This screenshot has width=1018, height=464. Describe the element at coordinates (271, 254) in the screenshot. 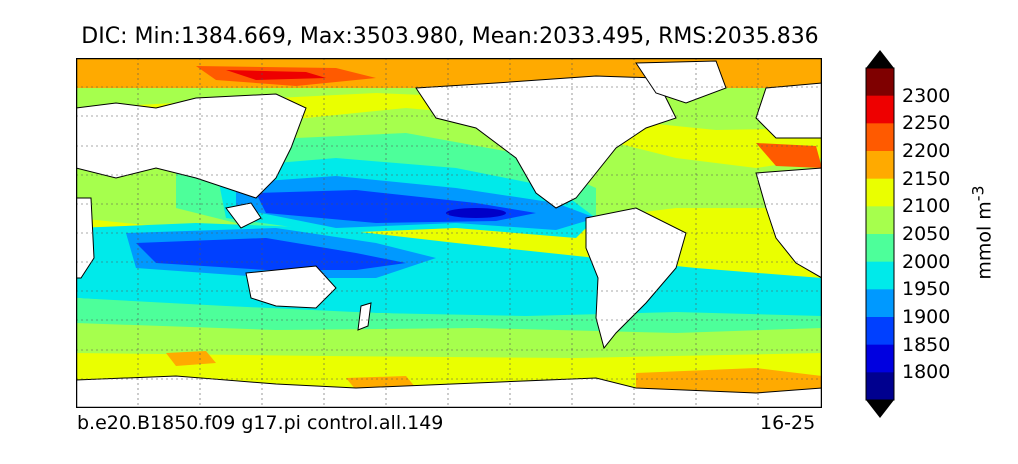

I see `indian-ocean-deep` at that location.